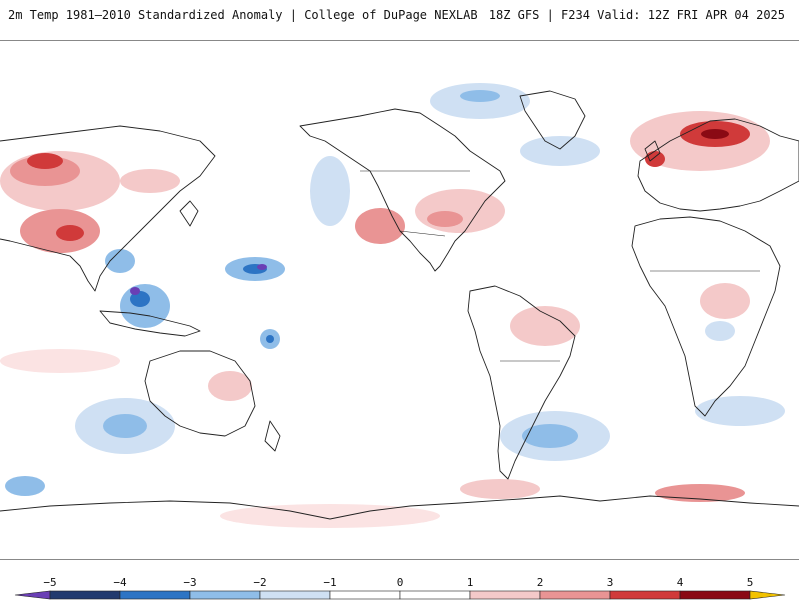  What do you see at coordinates (470, 582) in the screenshot?
I see `colorbar-tick-label: 1` at bounding box center [470, 582].